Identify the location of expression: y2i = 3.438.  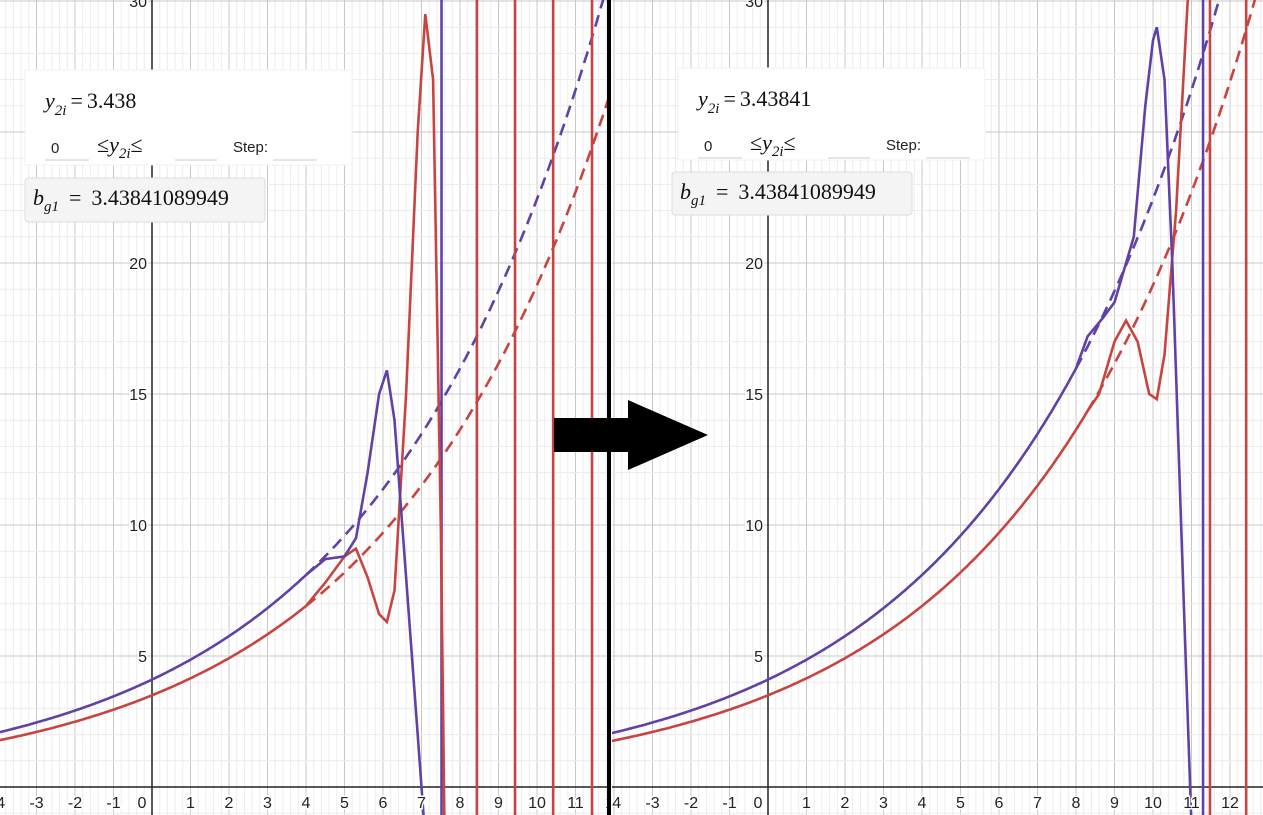
(89, 103).